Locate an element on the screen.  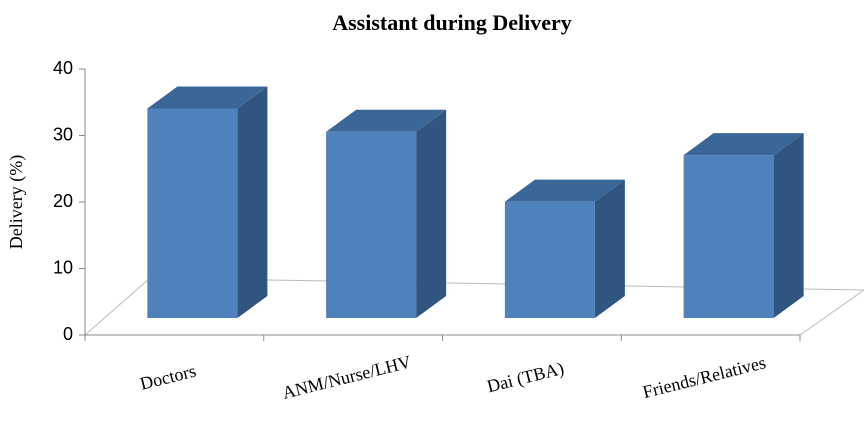
y-tick-label: 30 is located at coordinates (63, 134).